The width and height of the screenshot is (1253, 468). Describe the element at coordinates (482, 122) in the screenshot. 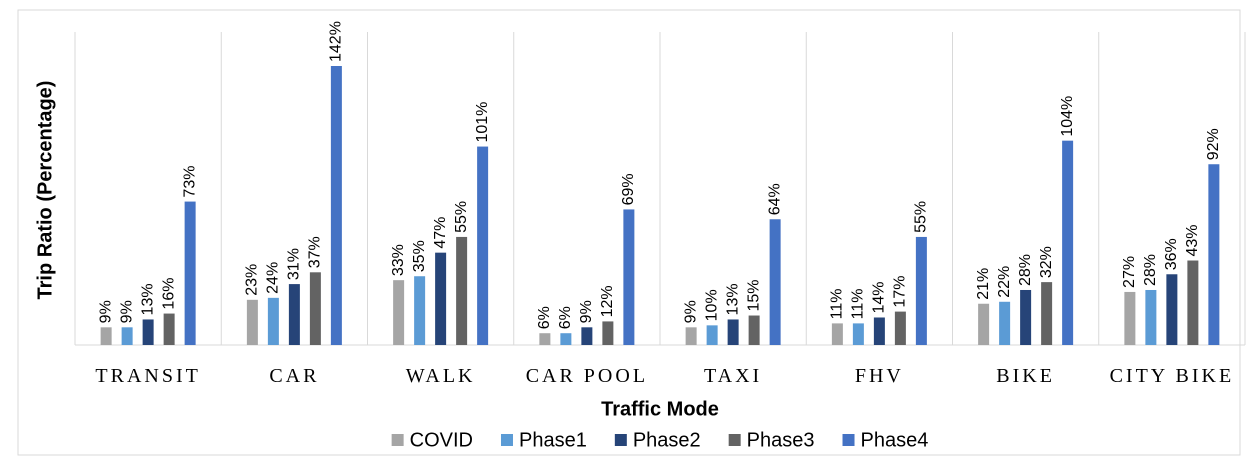

I see `data-label: 101%` at that location.